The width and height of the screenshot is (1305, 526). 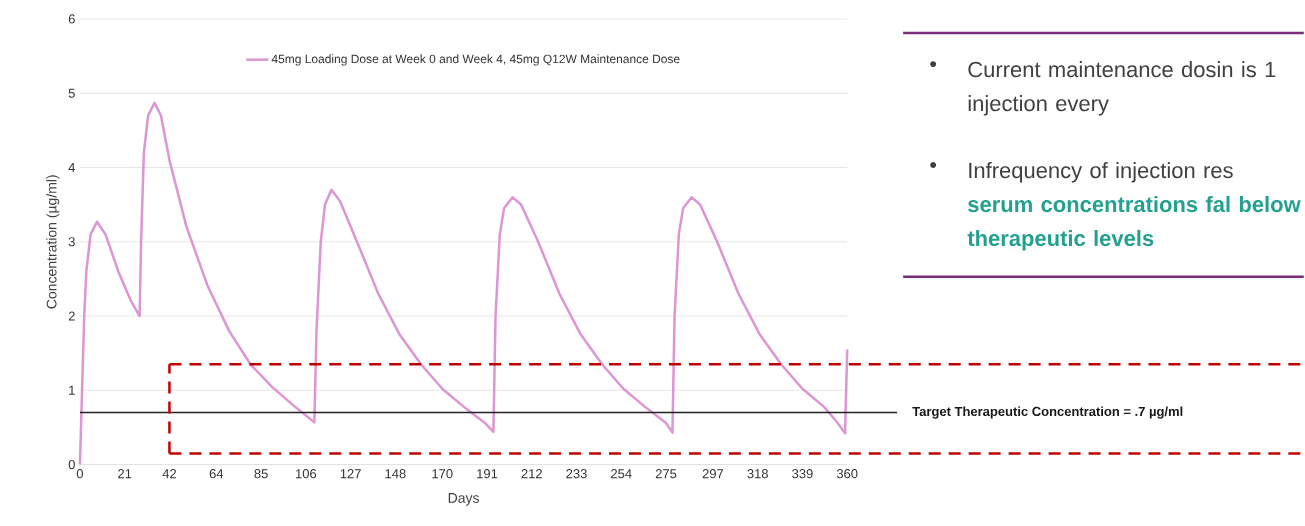 I want to click on text: serum concentrations fal below therapeutic levels, so click(x=1134, y=223).